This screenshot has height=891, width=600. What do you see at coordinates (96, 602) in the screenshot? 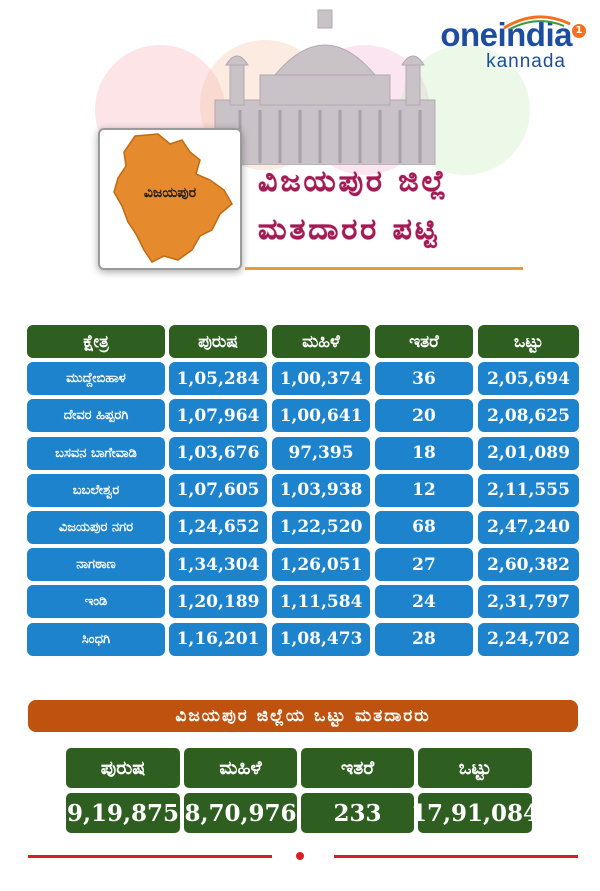
I see `constituency-name: ಇಂಡಿ` at bounding box center [96, 602].